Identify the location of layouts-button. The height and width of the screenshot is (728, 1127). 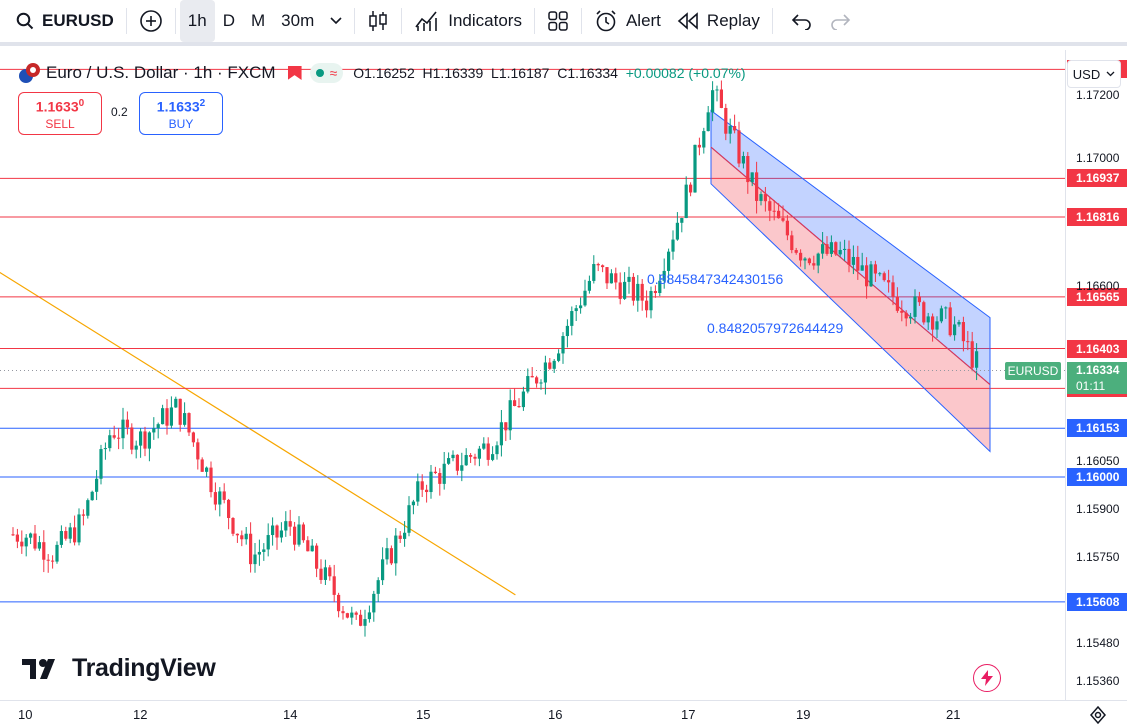
(558, 21).